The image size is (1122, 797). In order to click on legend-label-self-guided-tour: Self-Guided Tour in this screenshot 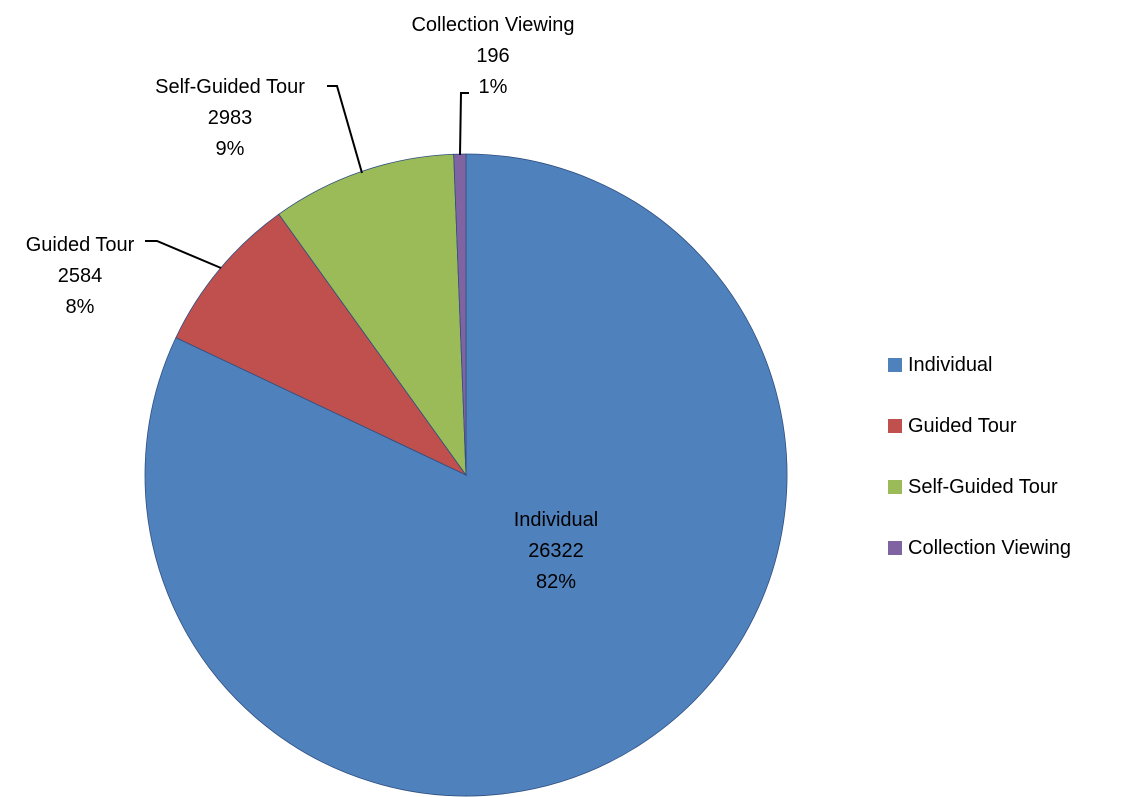, I will do `click(983, 487)`.